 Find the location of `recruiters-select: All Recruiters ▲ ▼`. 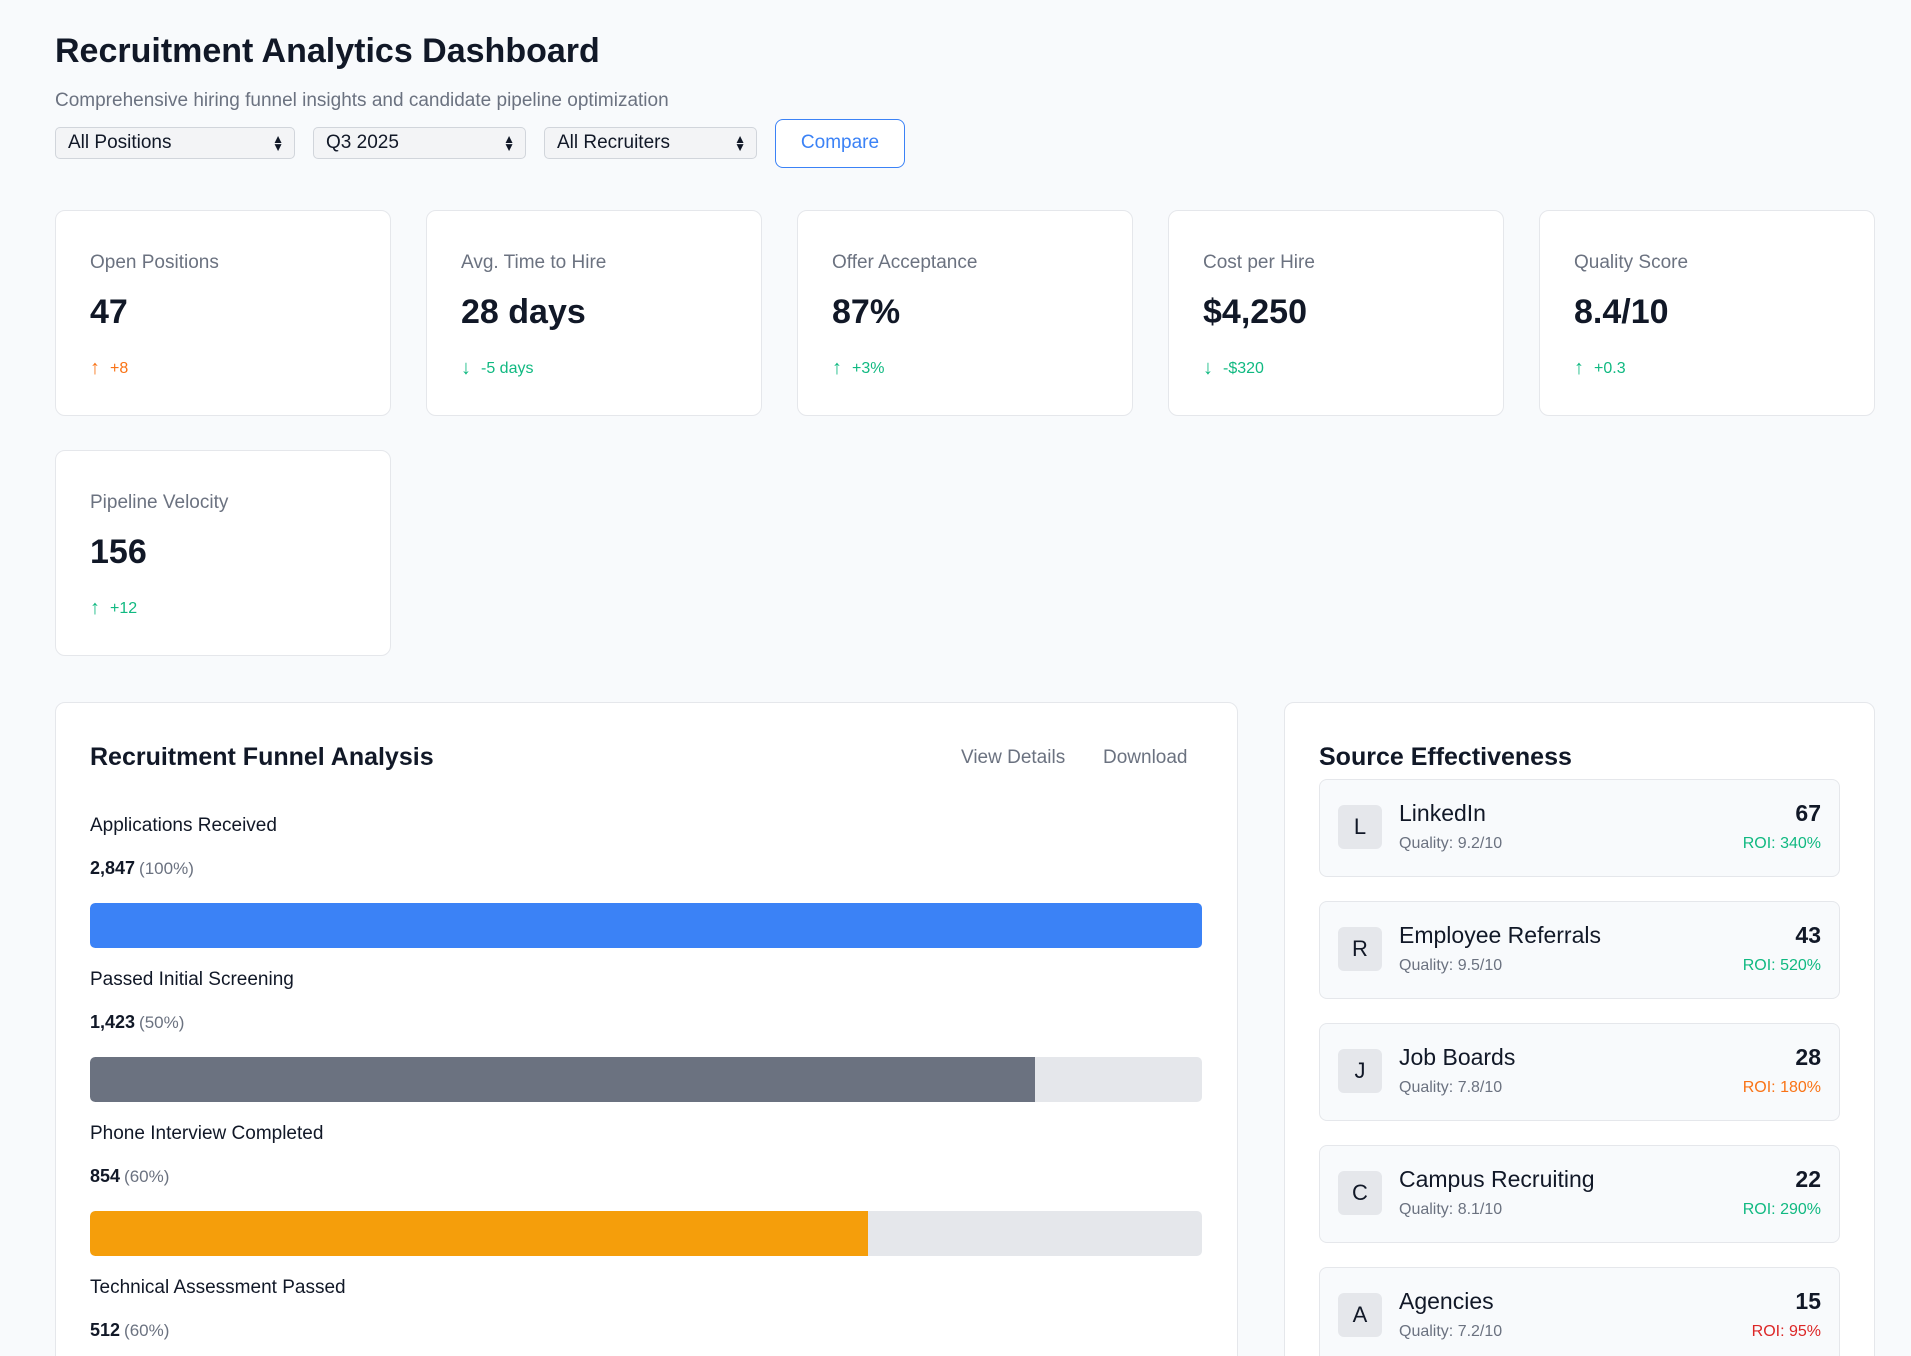

recruiters-select: All Recruiters ▲ ▼ is located at coordinates (650, 143).